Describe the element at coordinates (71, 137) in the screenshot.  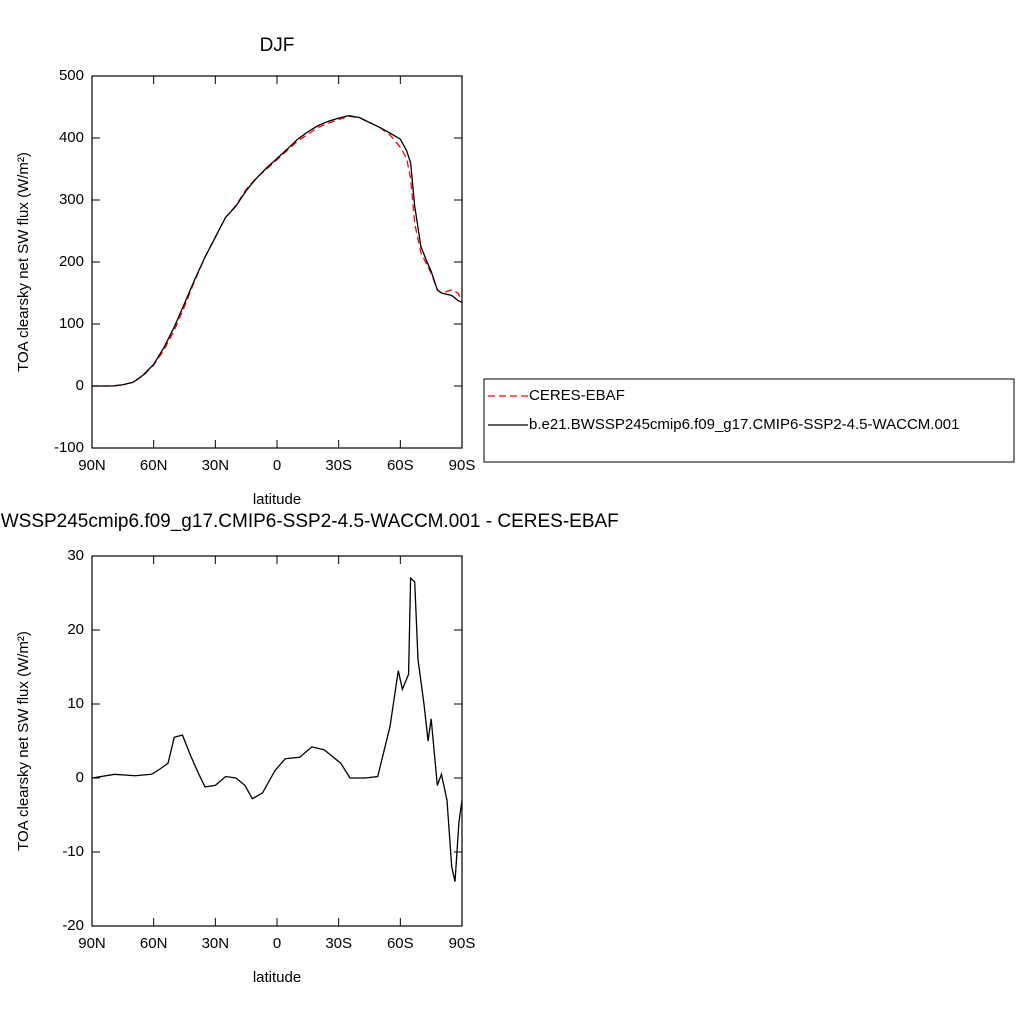
I see `y-tick-label: 400` at that location.